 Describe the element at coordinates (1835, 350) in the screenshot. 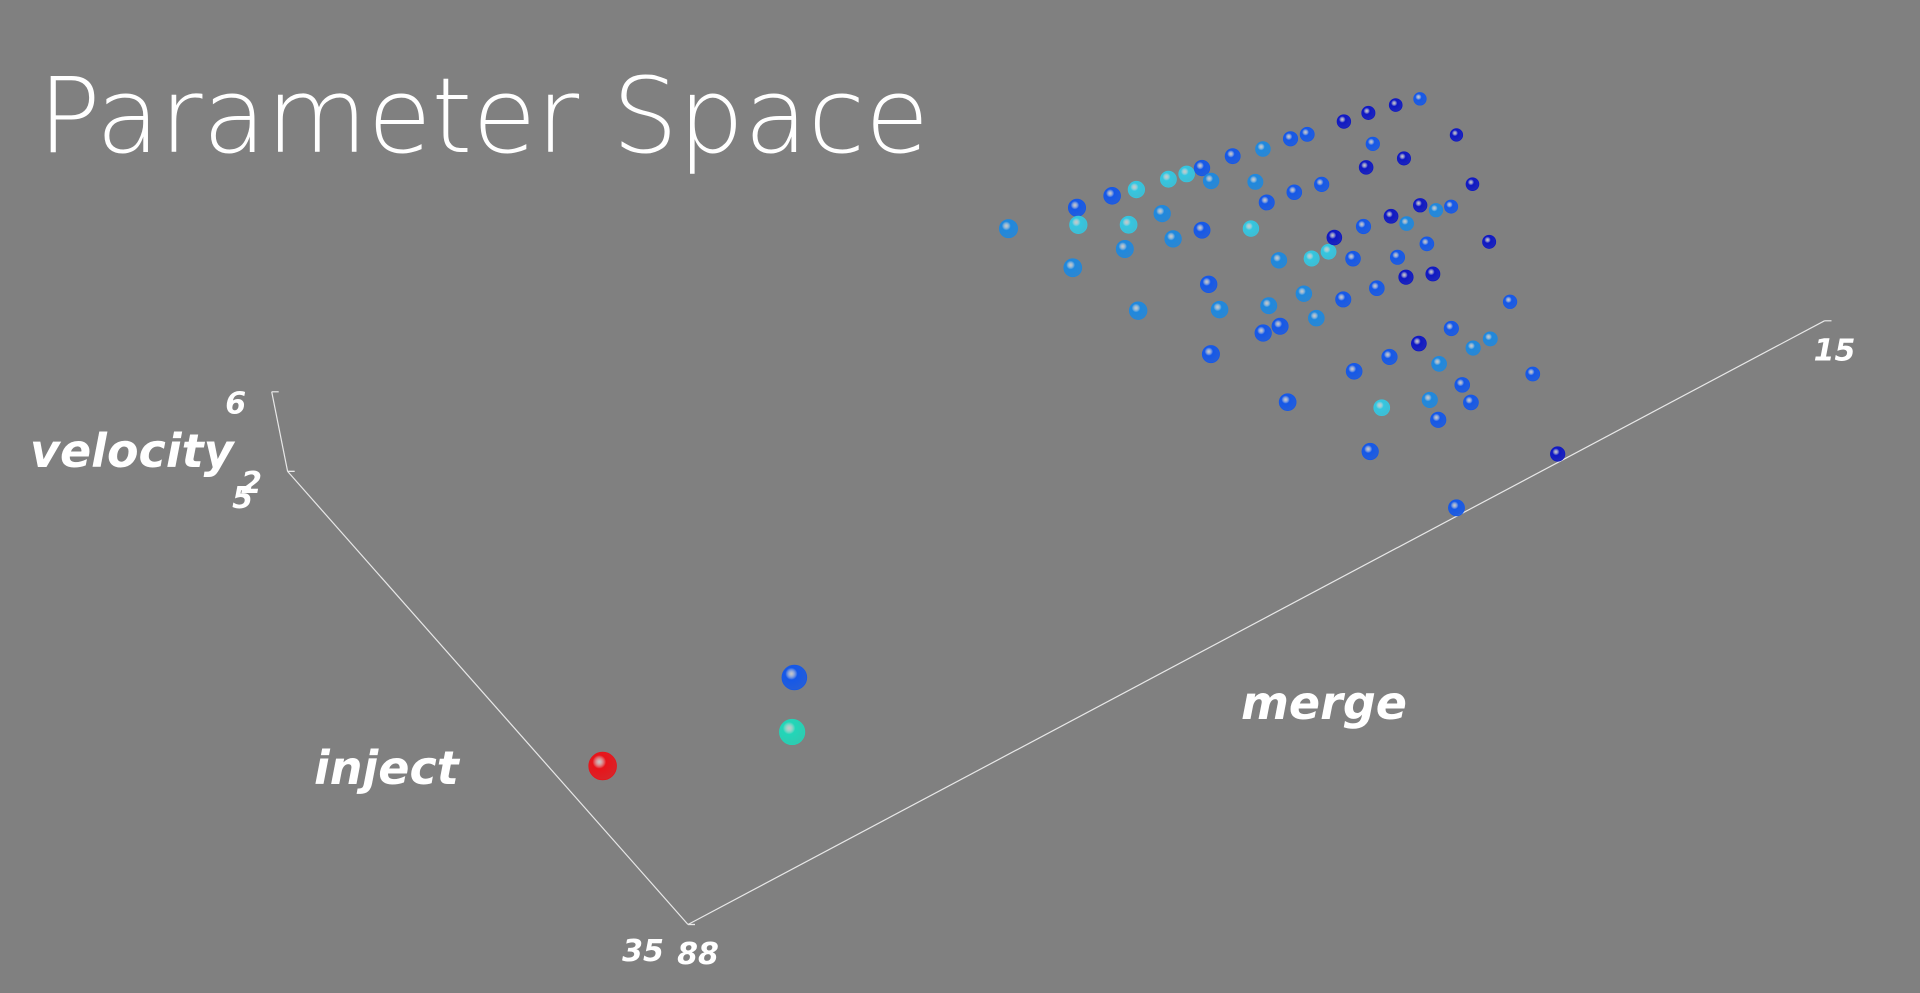

I see `tick-label: 15` at that location.